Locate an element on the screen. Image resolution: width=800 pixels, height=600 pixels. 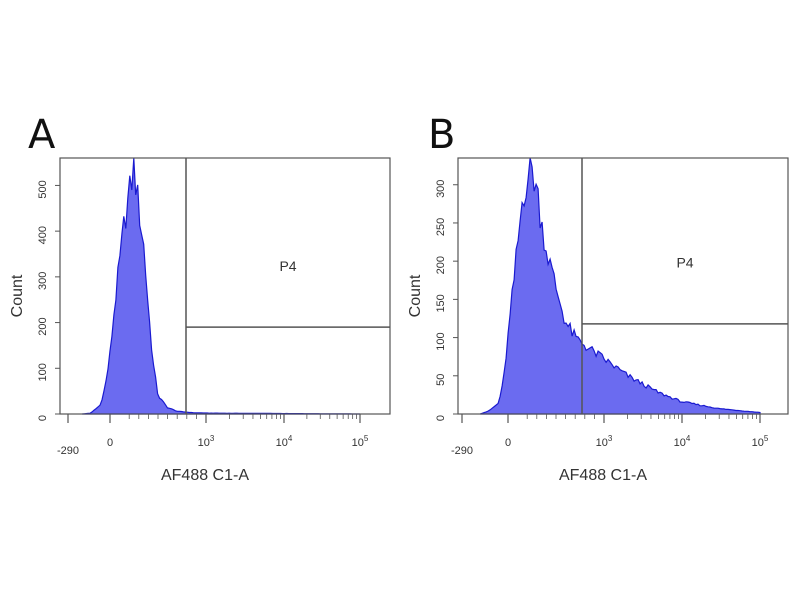
panel-label: B is located at coordinates (441, 135).